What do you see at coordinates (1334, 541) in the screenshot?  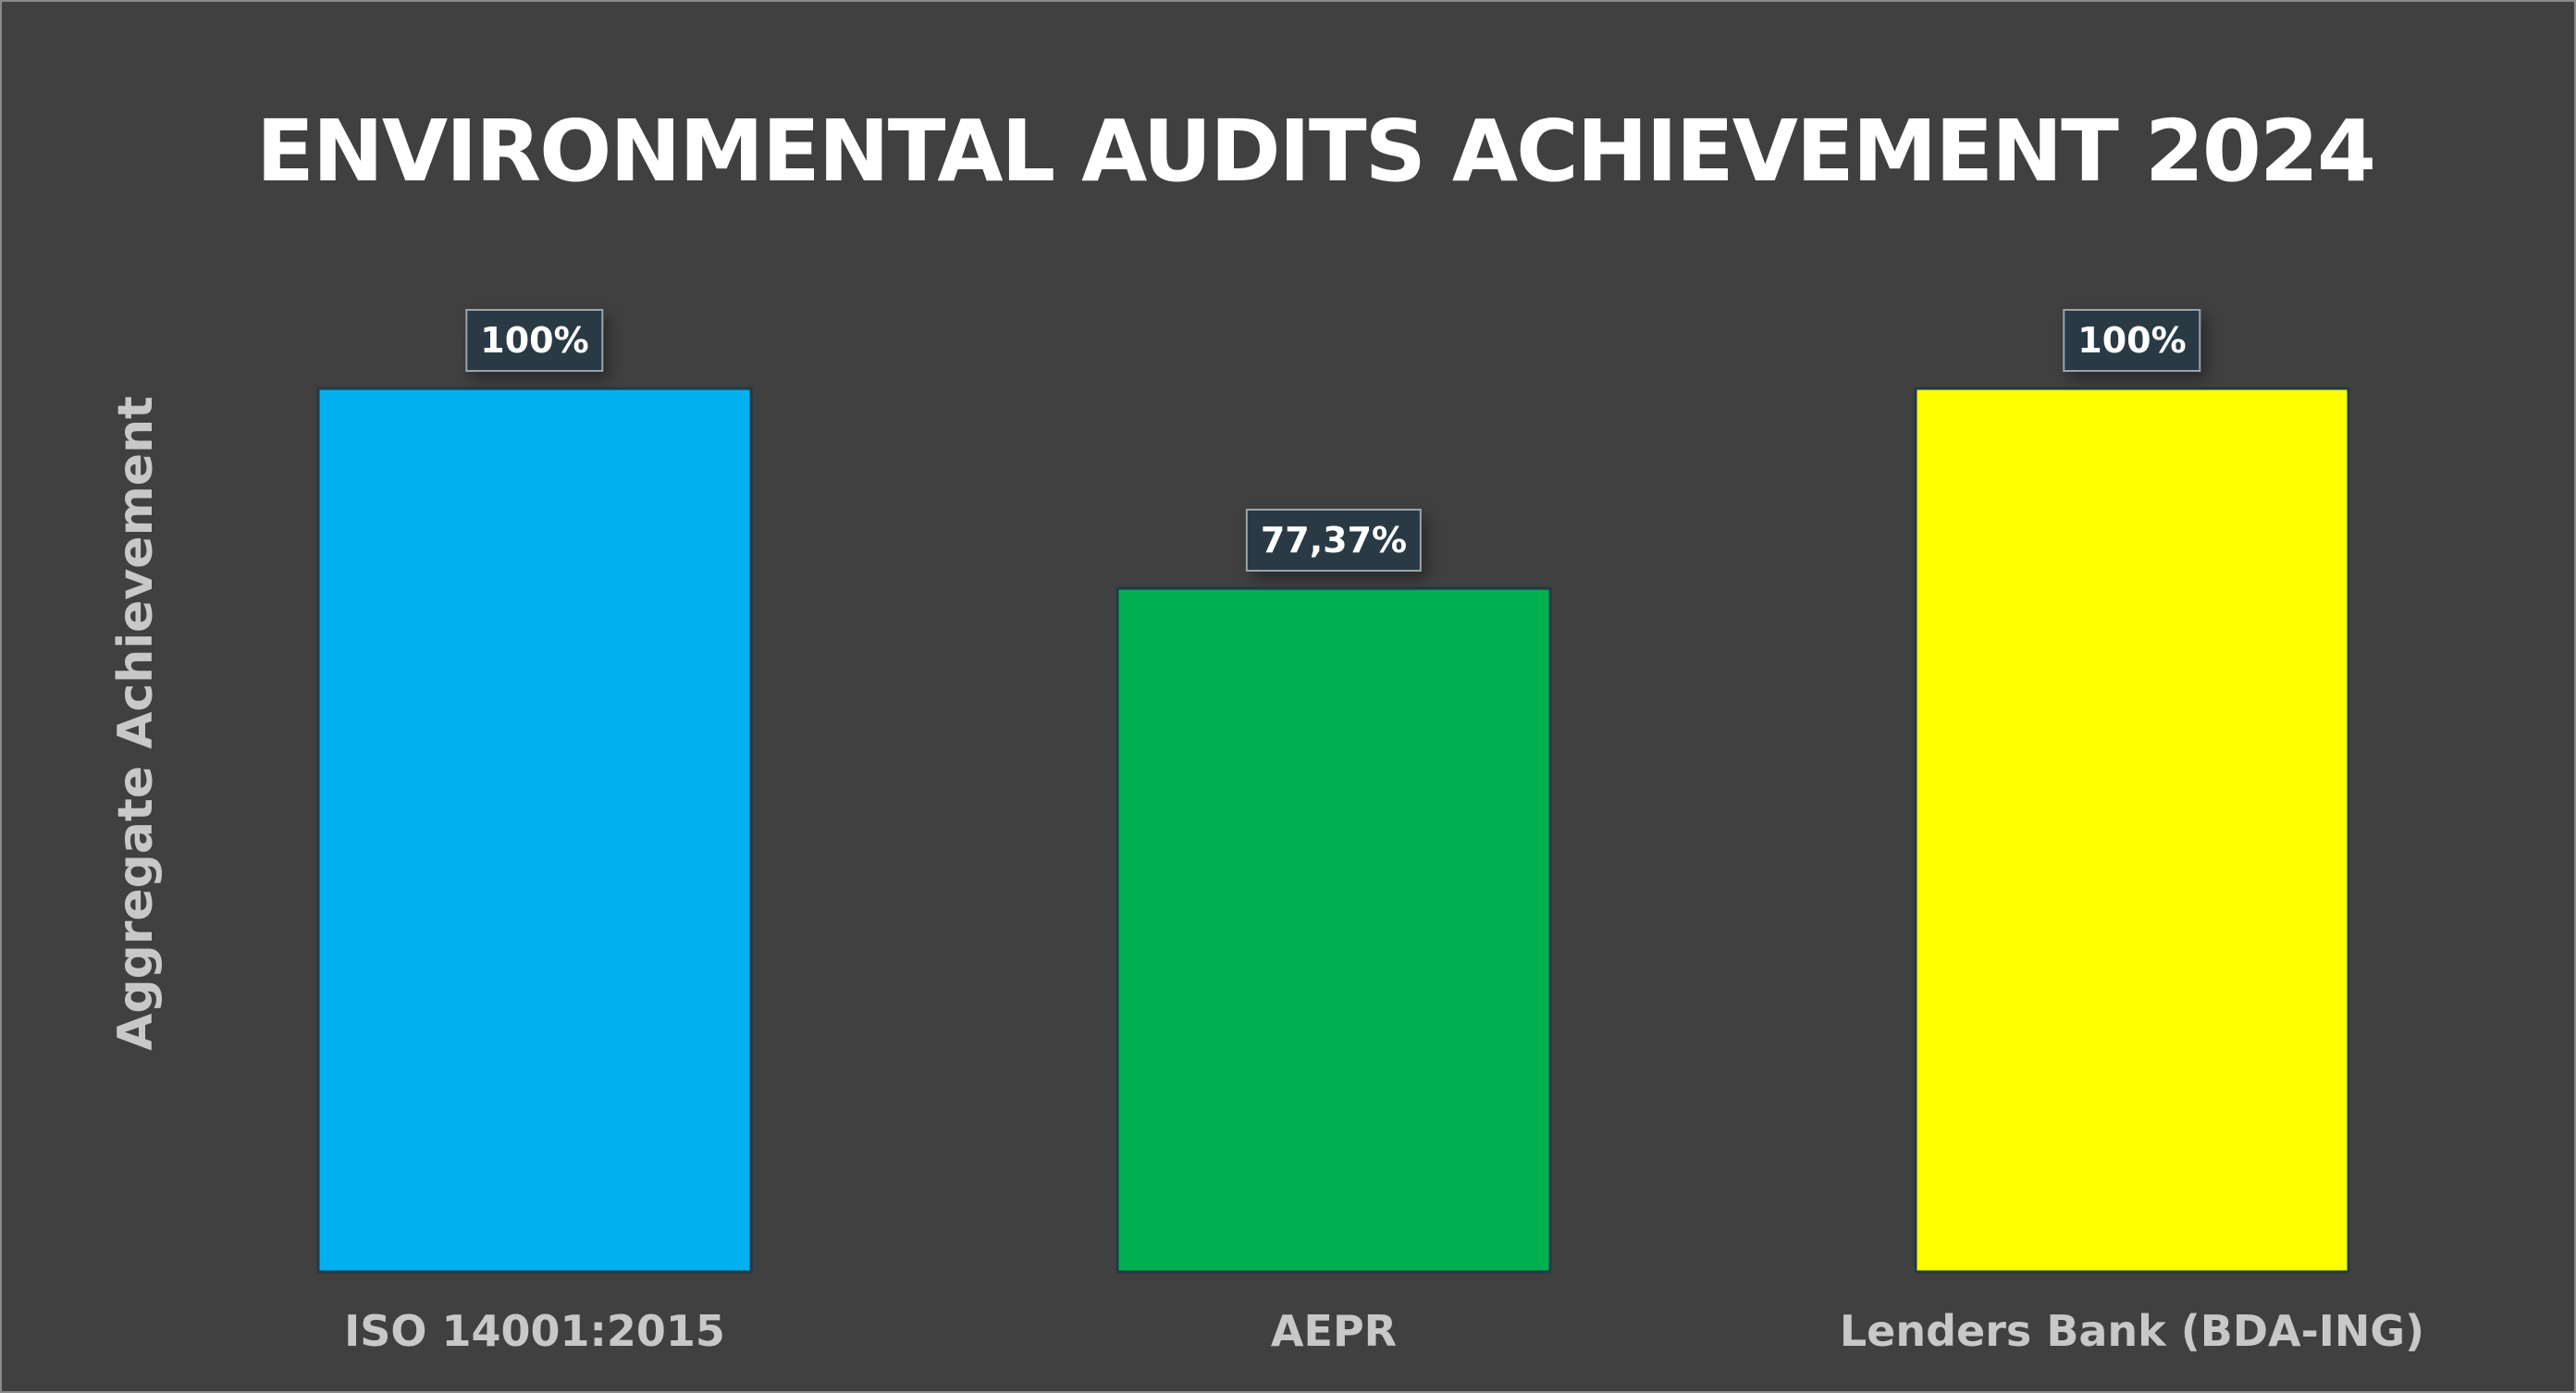 I see `data-label-1: 77,37%` at bounding box center [1334, 541].